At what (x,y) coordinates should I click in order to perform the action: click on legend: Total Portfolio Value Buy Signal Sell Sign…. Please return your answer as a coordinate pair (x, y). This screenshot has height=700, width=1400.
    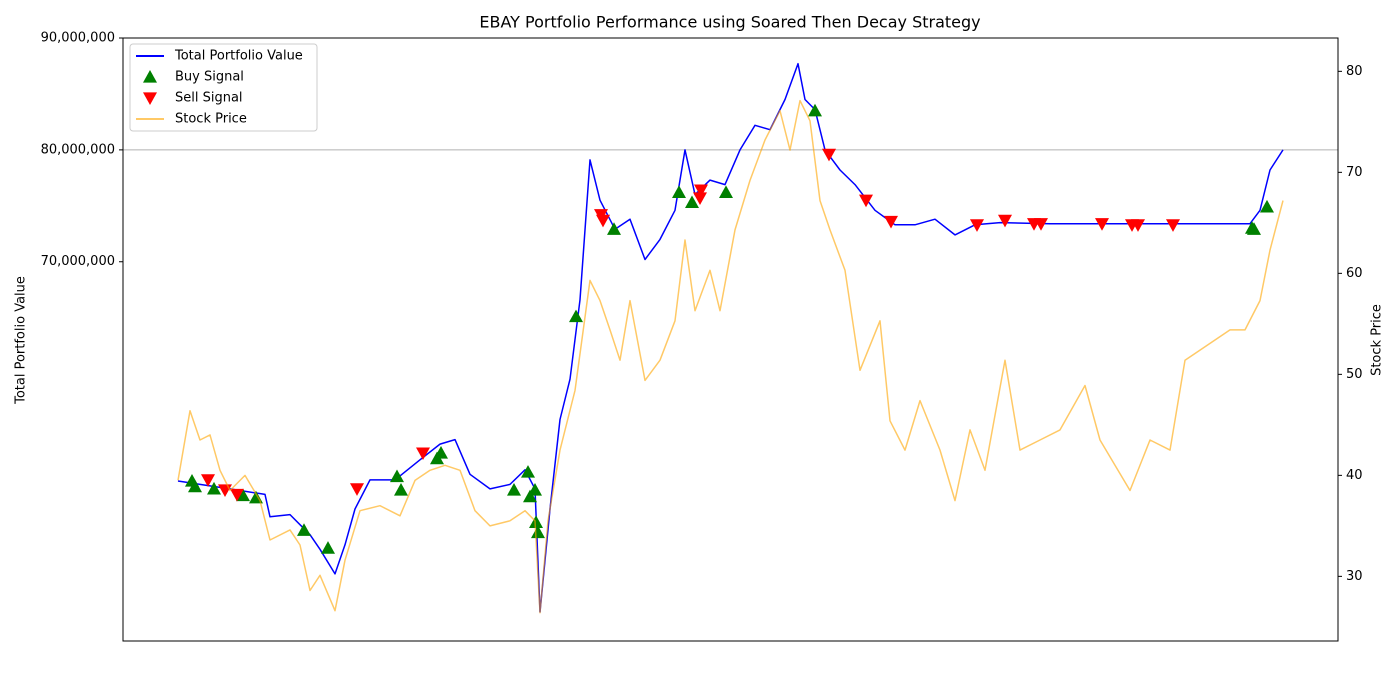
    Looking at the image, I should click on (223, 87).